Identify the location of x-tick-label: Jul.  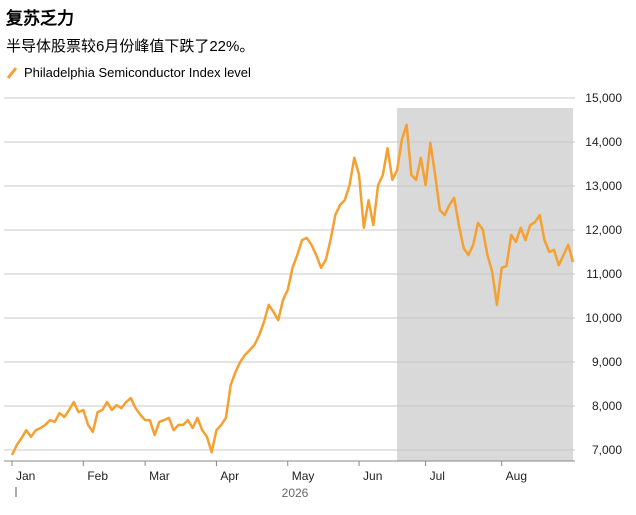
(437, 476).